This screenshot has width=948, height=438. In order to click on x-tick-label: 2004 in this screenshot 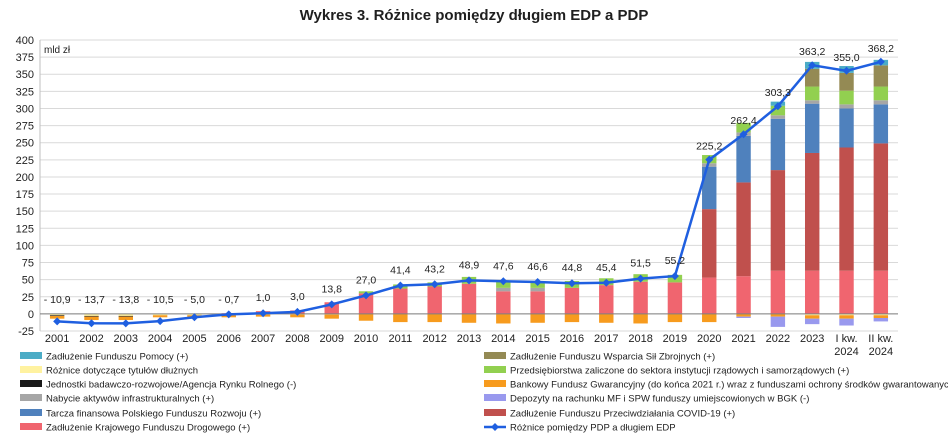, I will do `click(160, 339)`.